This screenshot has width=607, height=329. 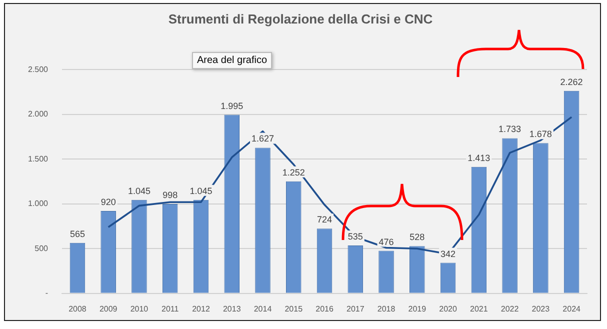 What do you see at coordinates (386, 309) in the screenshot?
I see `x-tick-label: 2018` at bounding box center [386, 309].